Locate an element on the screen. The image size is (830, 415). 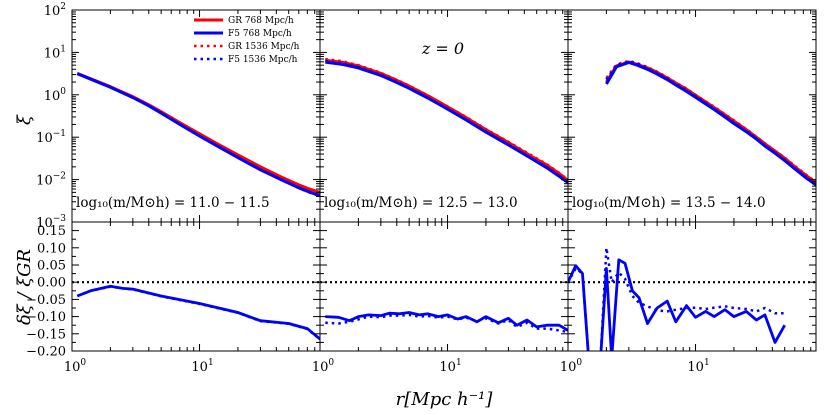
top-y-tick-label: 10¹ is located at coordinates (55, 52).